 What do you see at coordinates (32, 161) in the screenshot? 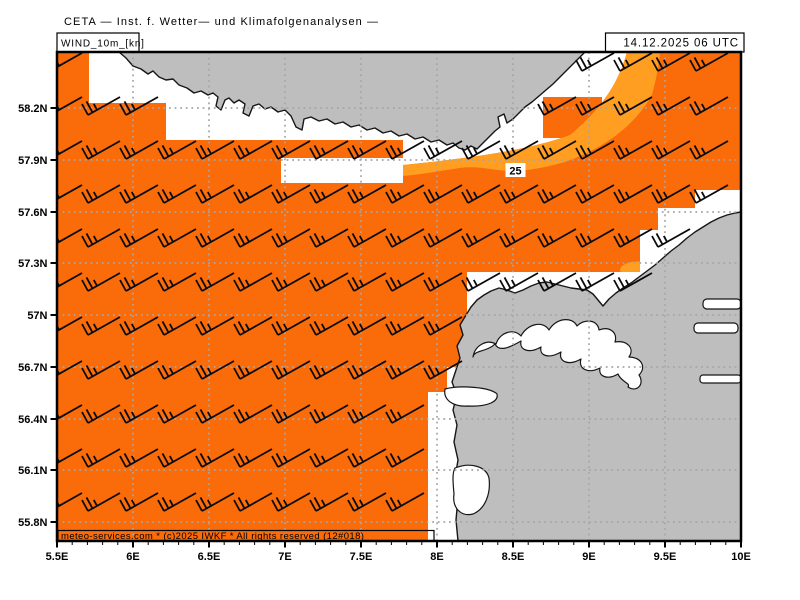
I see `lat-tick-label: 57.9N` at bounding box center [32, 161].